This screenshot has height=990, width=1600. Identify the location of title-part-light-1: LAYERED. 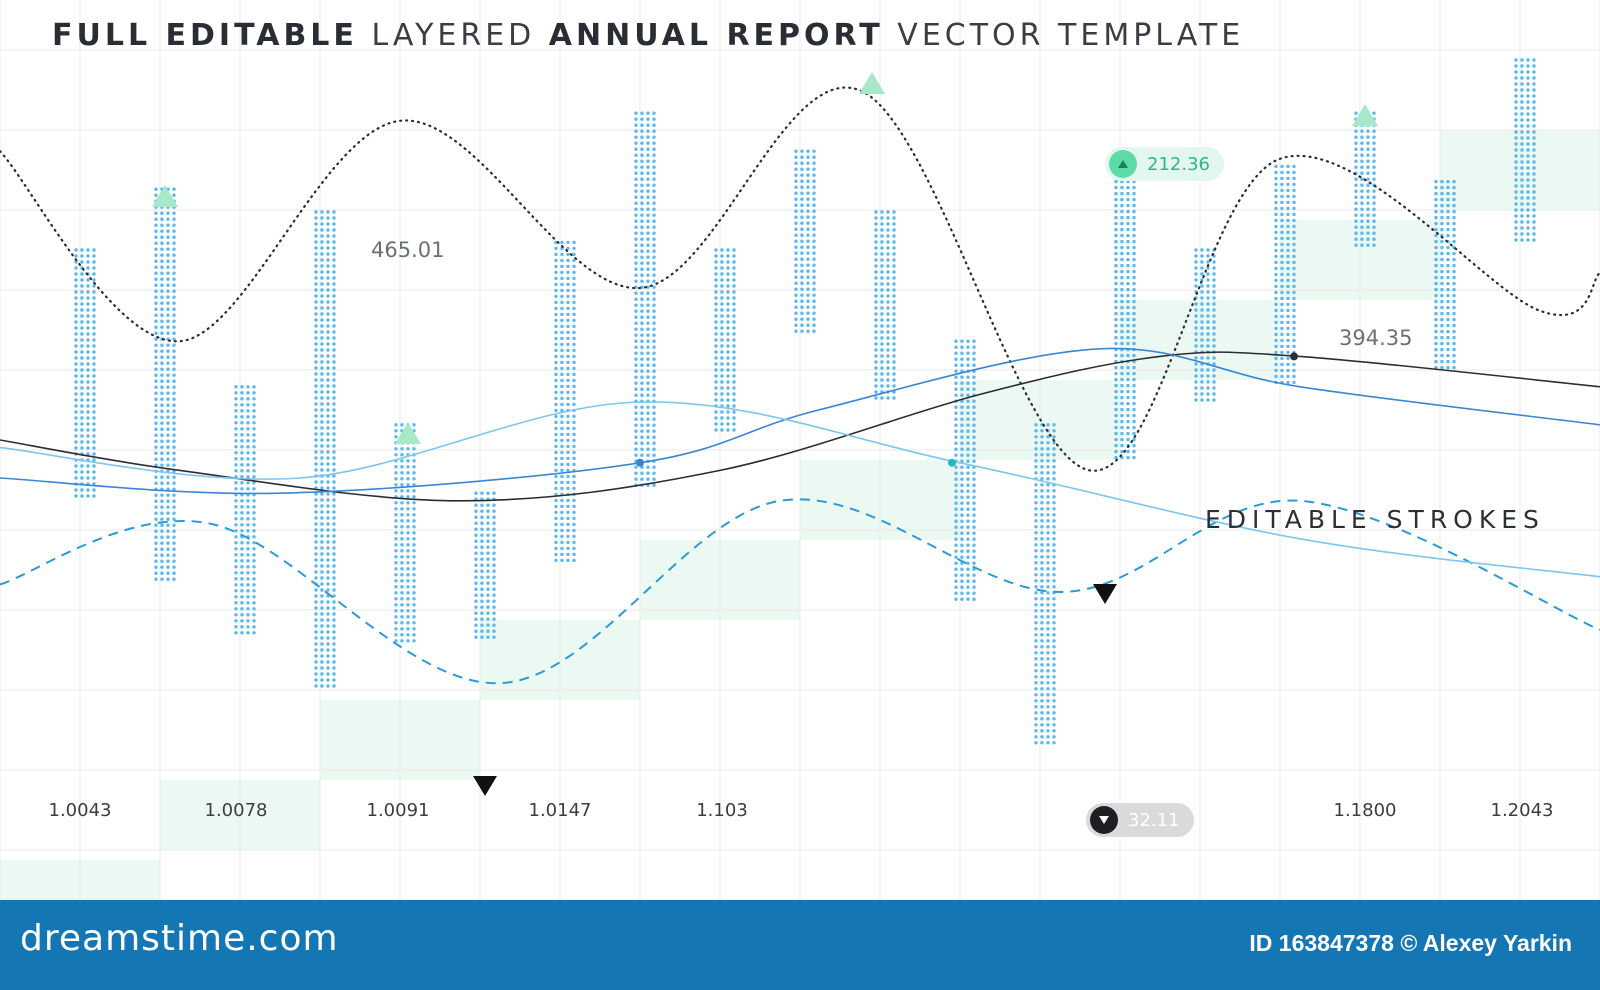
(453, 35).